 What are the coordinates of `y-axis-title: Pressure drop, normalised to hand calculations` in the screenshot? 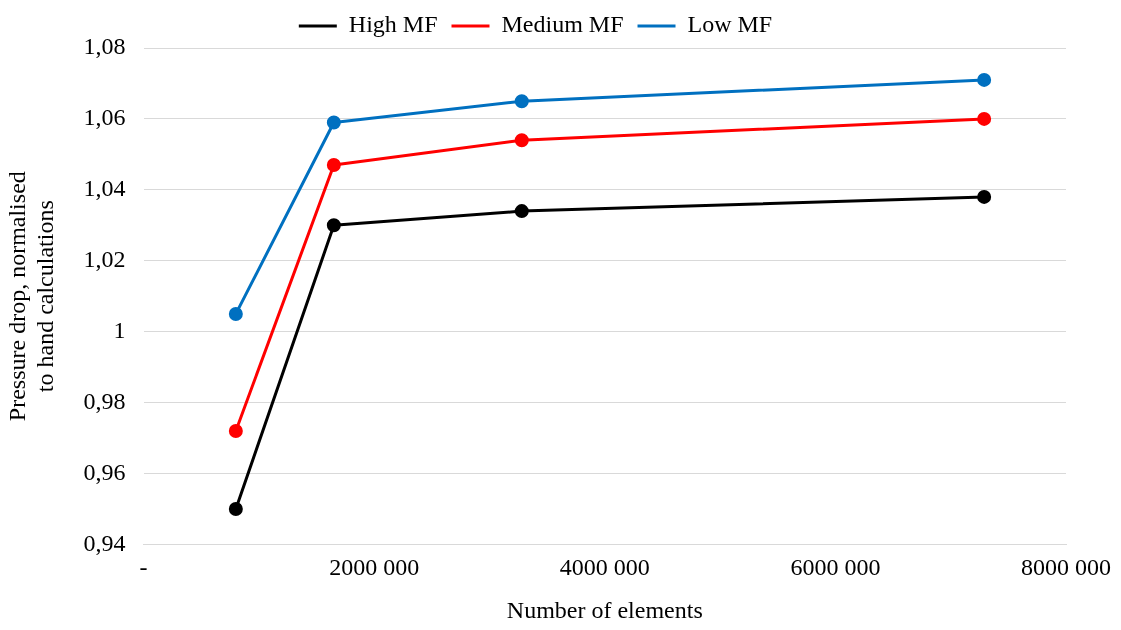 It's located at (31, 296).